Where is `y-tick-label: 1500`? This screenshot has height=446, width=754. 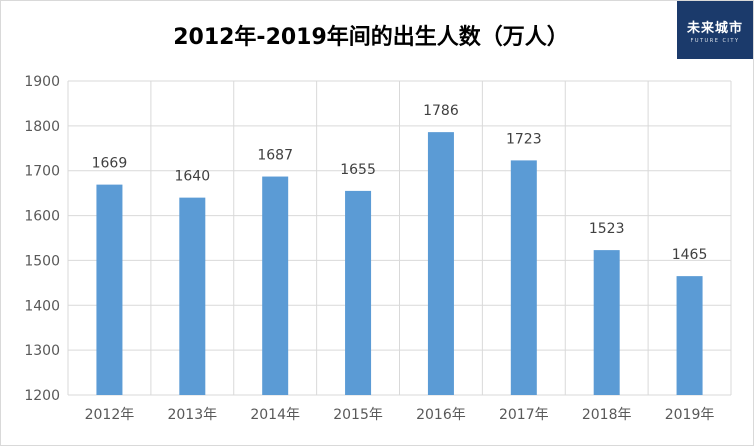
y-tick-label: 1500 is located at coordinates (42, 261).